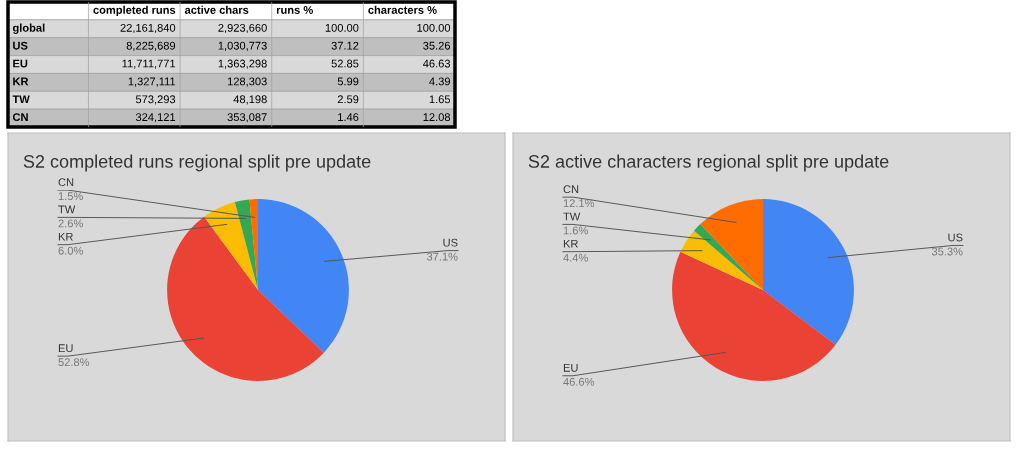  Describe the element at coordinates (197, 163) in the screenshot. I see `chart-title: S2 completed runs regional split pre update` at that location.